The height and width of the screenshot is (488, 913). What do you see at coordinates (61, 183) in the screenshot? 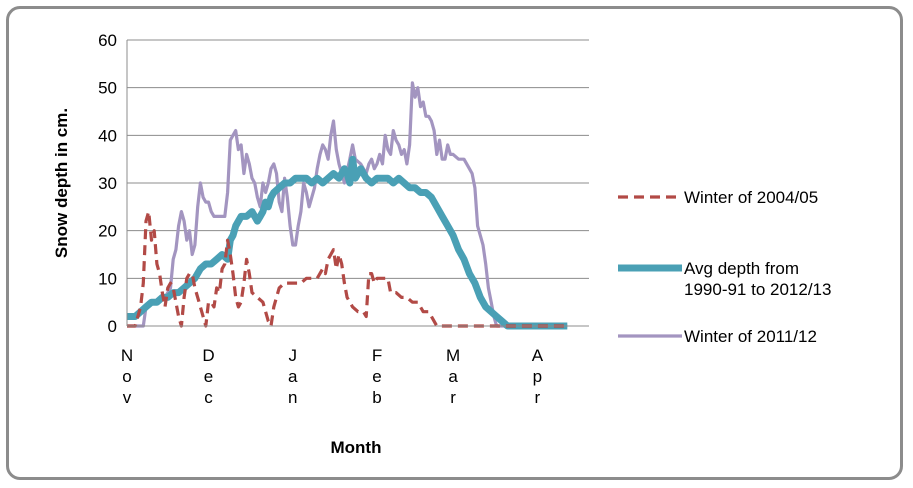
I see `y-axis-title: Snow depth in cm.` at bounding box center [61, 183].